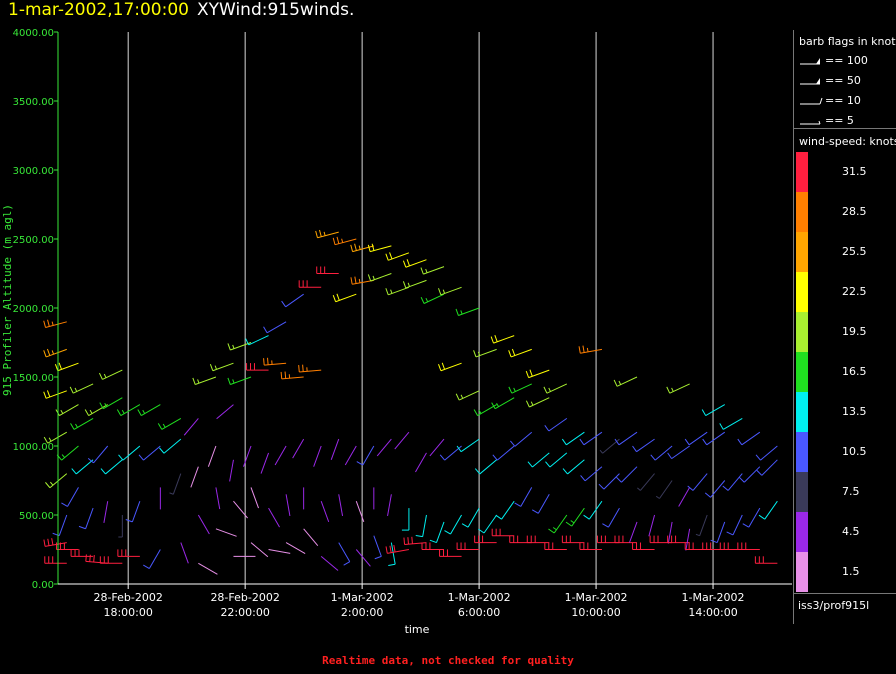  Describe the element at coordinates (847, 41) in the screenshot. I see `barb-legend-title: barb flags in knots` at that location.